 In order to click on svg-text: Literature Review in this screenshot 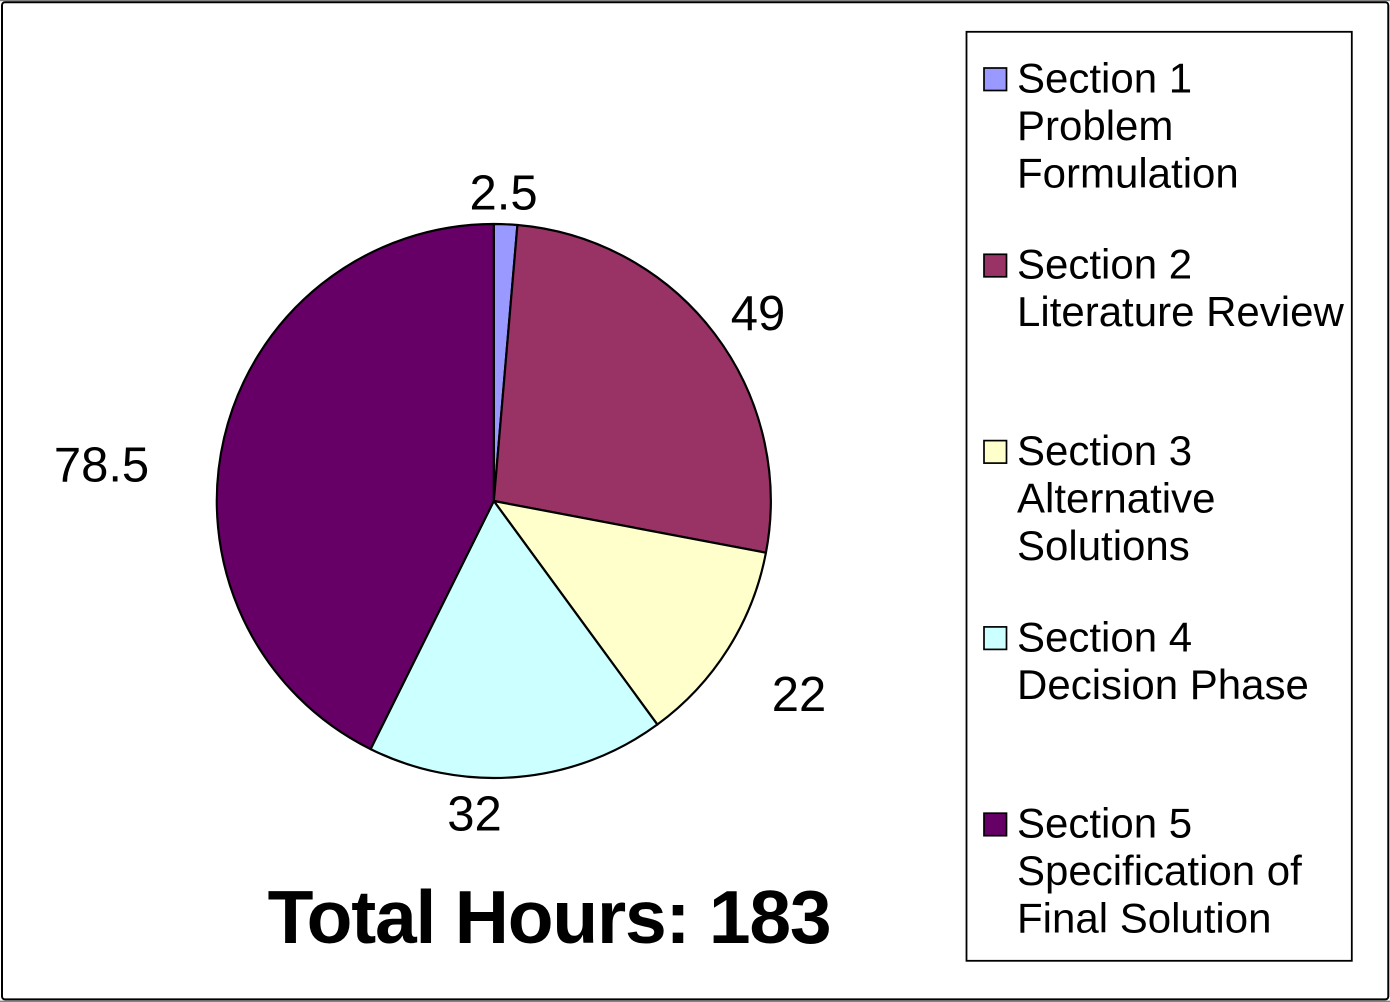, I will do `click(1180, 311)`.